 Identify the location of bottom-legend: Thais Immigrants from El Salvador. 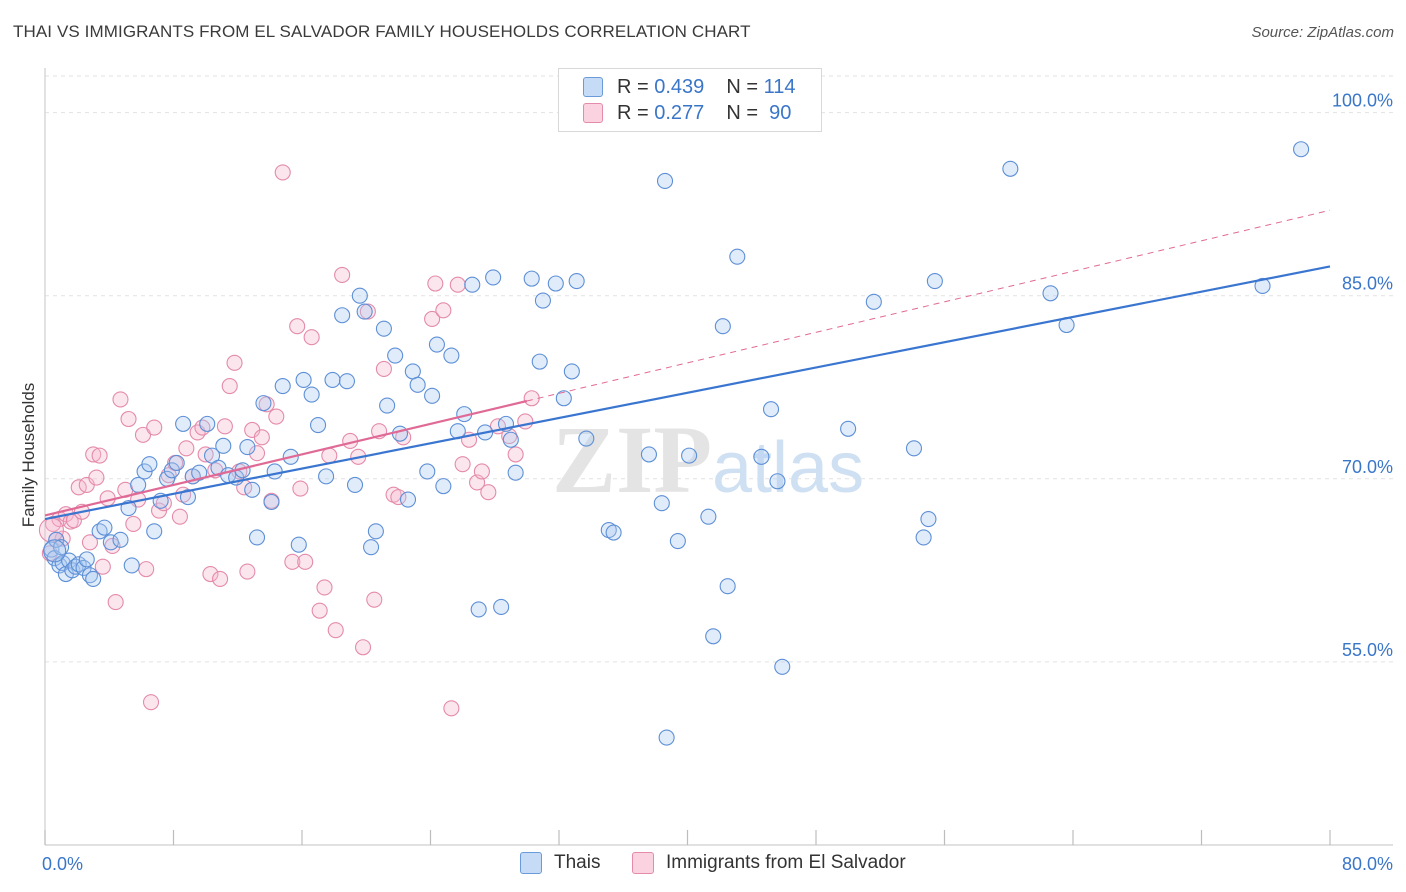
(703, 865).